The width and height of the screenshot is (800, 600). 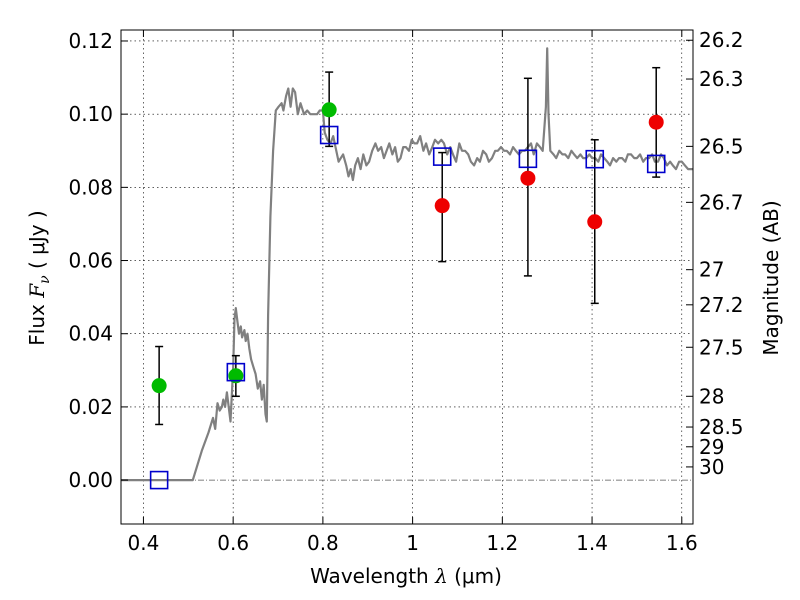 What do you see at coordinates (233, 543) in the screenshot?
I see `x-tick-label: 0.6` at bounding box center [233, 543].